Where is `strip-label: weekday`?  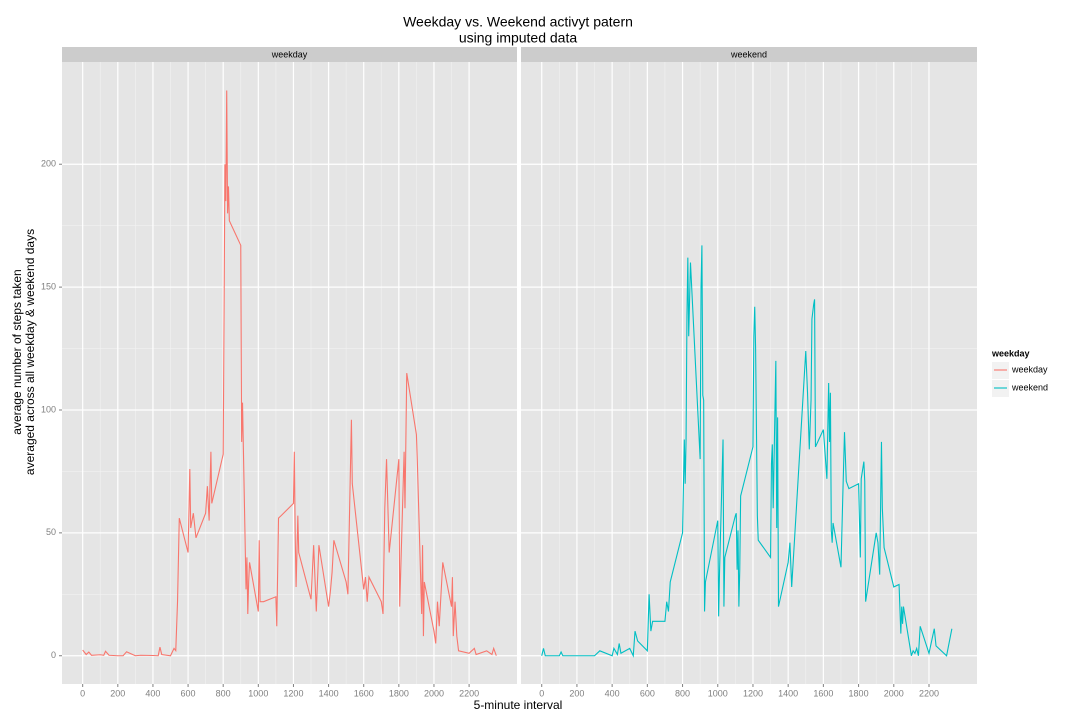 strip-label: weekday is located at coordinates (289, 54).